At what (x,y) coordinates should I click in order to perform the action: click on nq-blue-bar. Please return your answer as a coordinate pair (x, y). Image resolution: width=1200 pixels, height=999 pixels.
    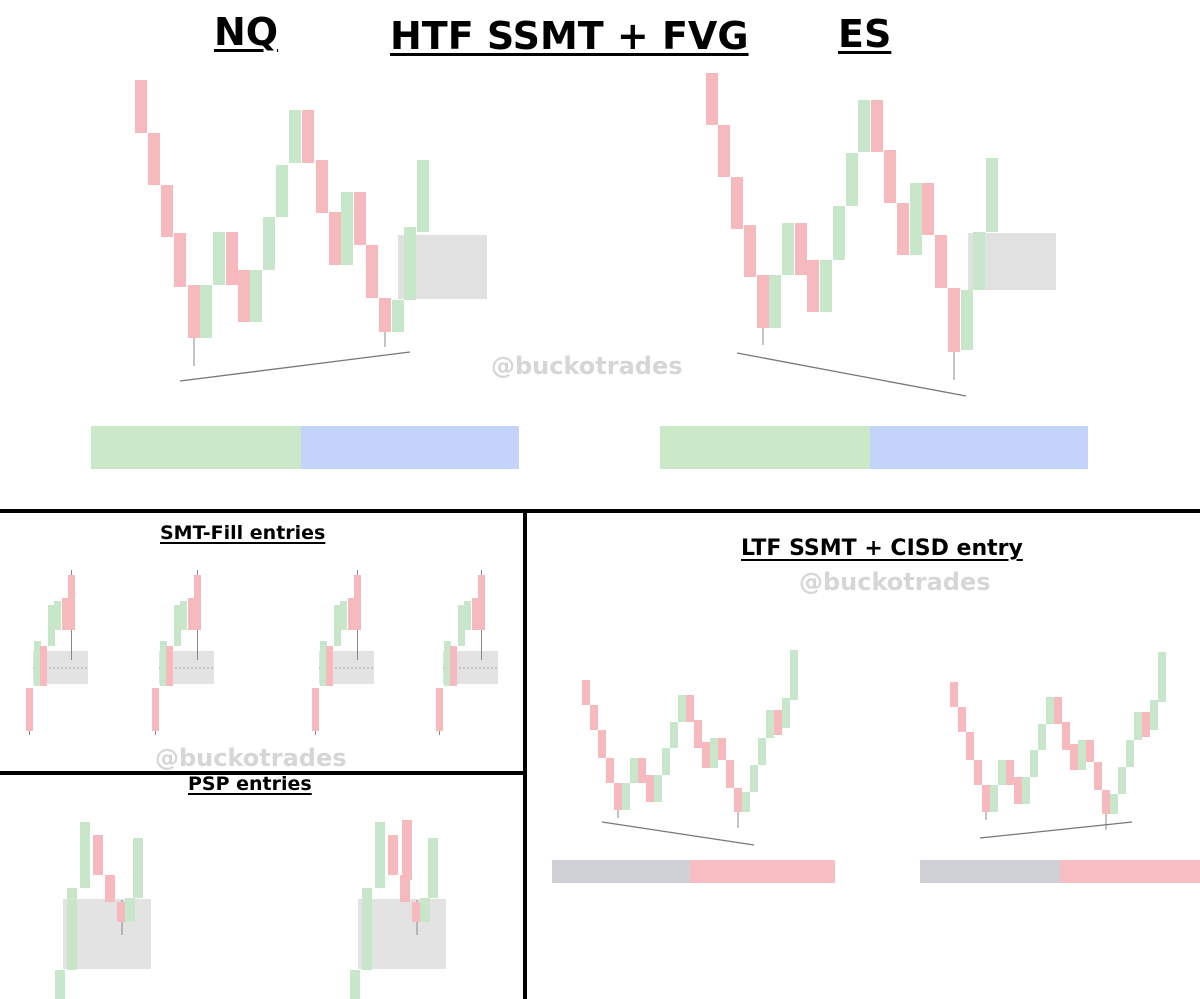
    Looking at the image, I should click on (410, 447).